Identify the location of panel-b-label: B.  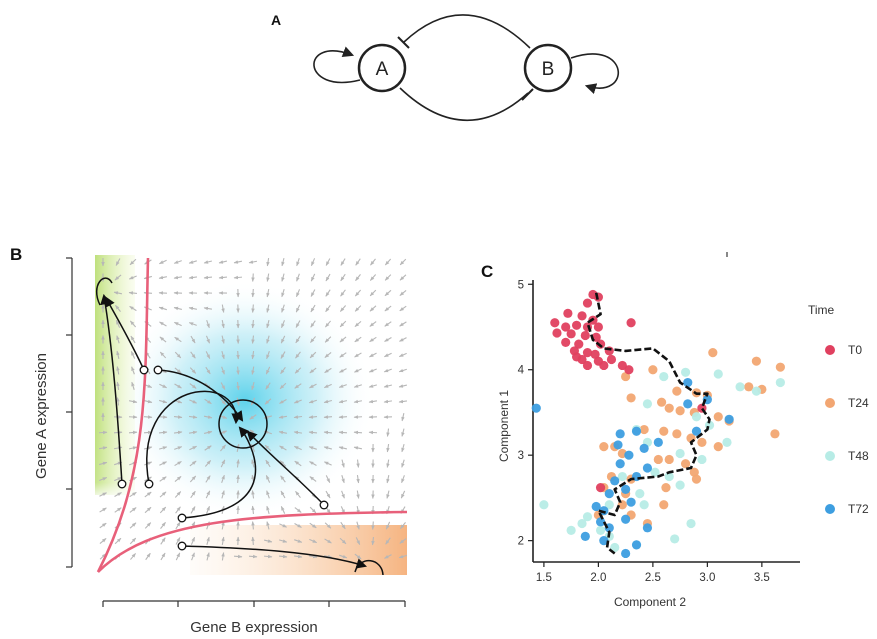
(16, 254).